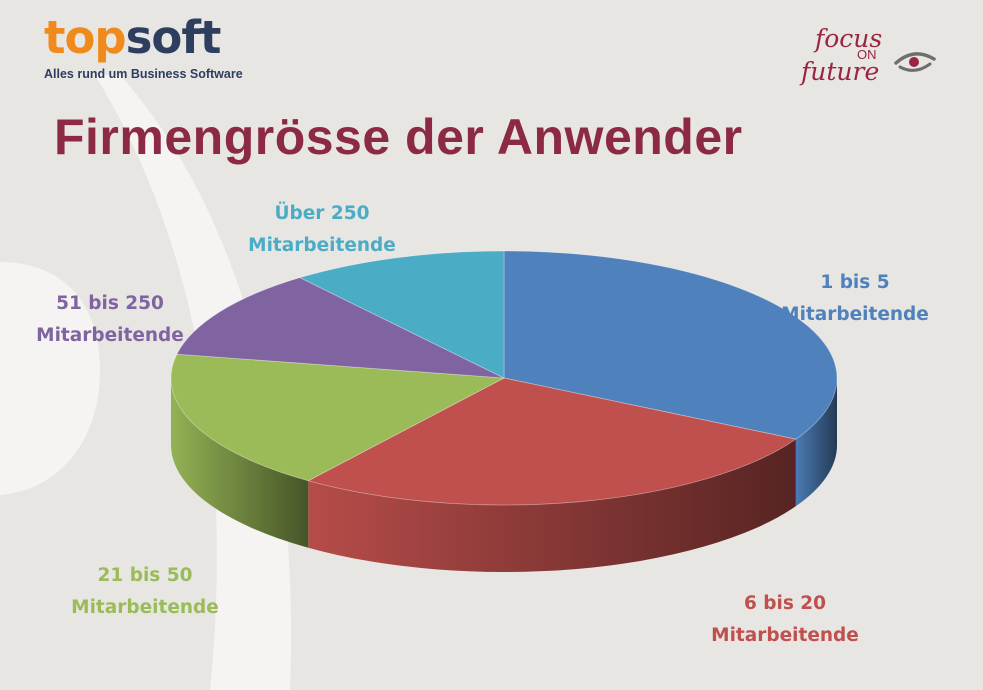 The image size is (983, 690). What do you see at coordinates (110, 303) in the screenshot?
I see `slice-label-line1: 51 bis 250` at bounding box center [110, 303].